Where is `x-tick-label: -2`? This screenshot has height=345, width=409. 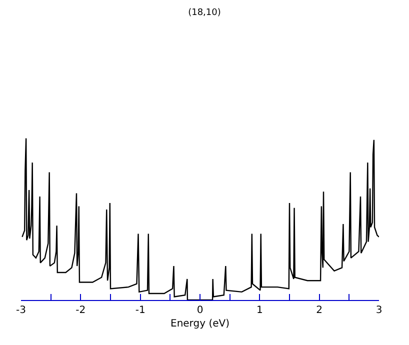
x-tick-label: -2 is located at coordinates (81, 310).